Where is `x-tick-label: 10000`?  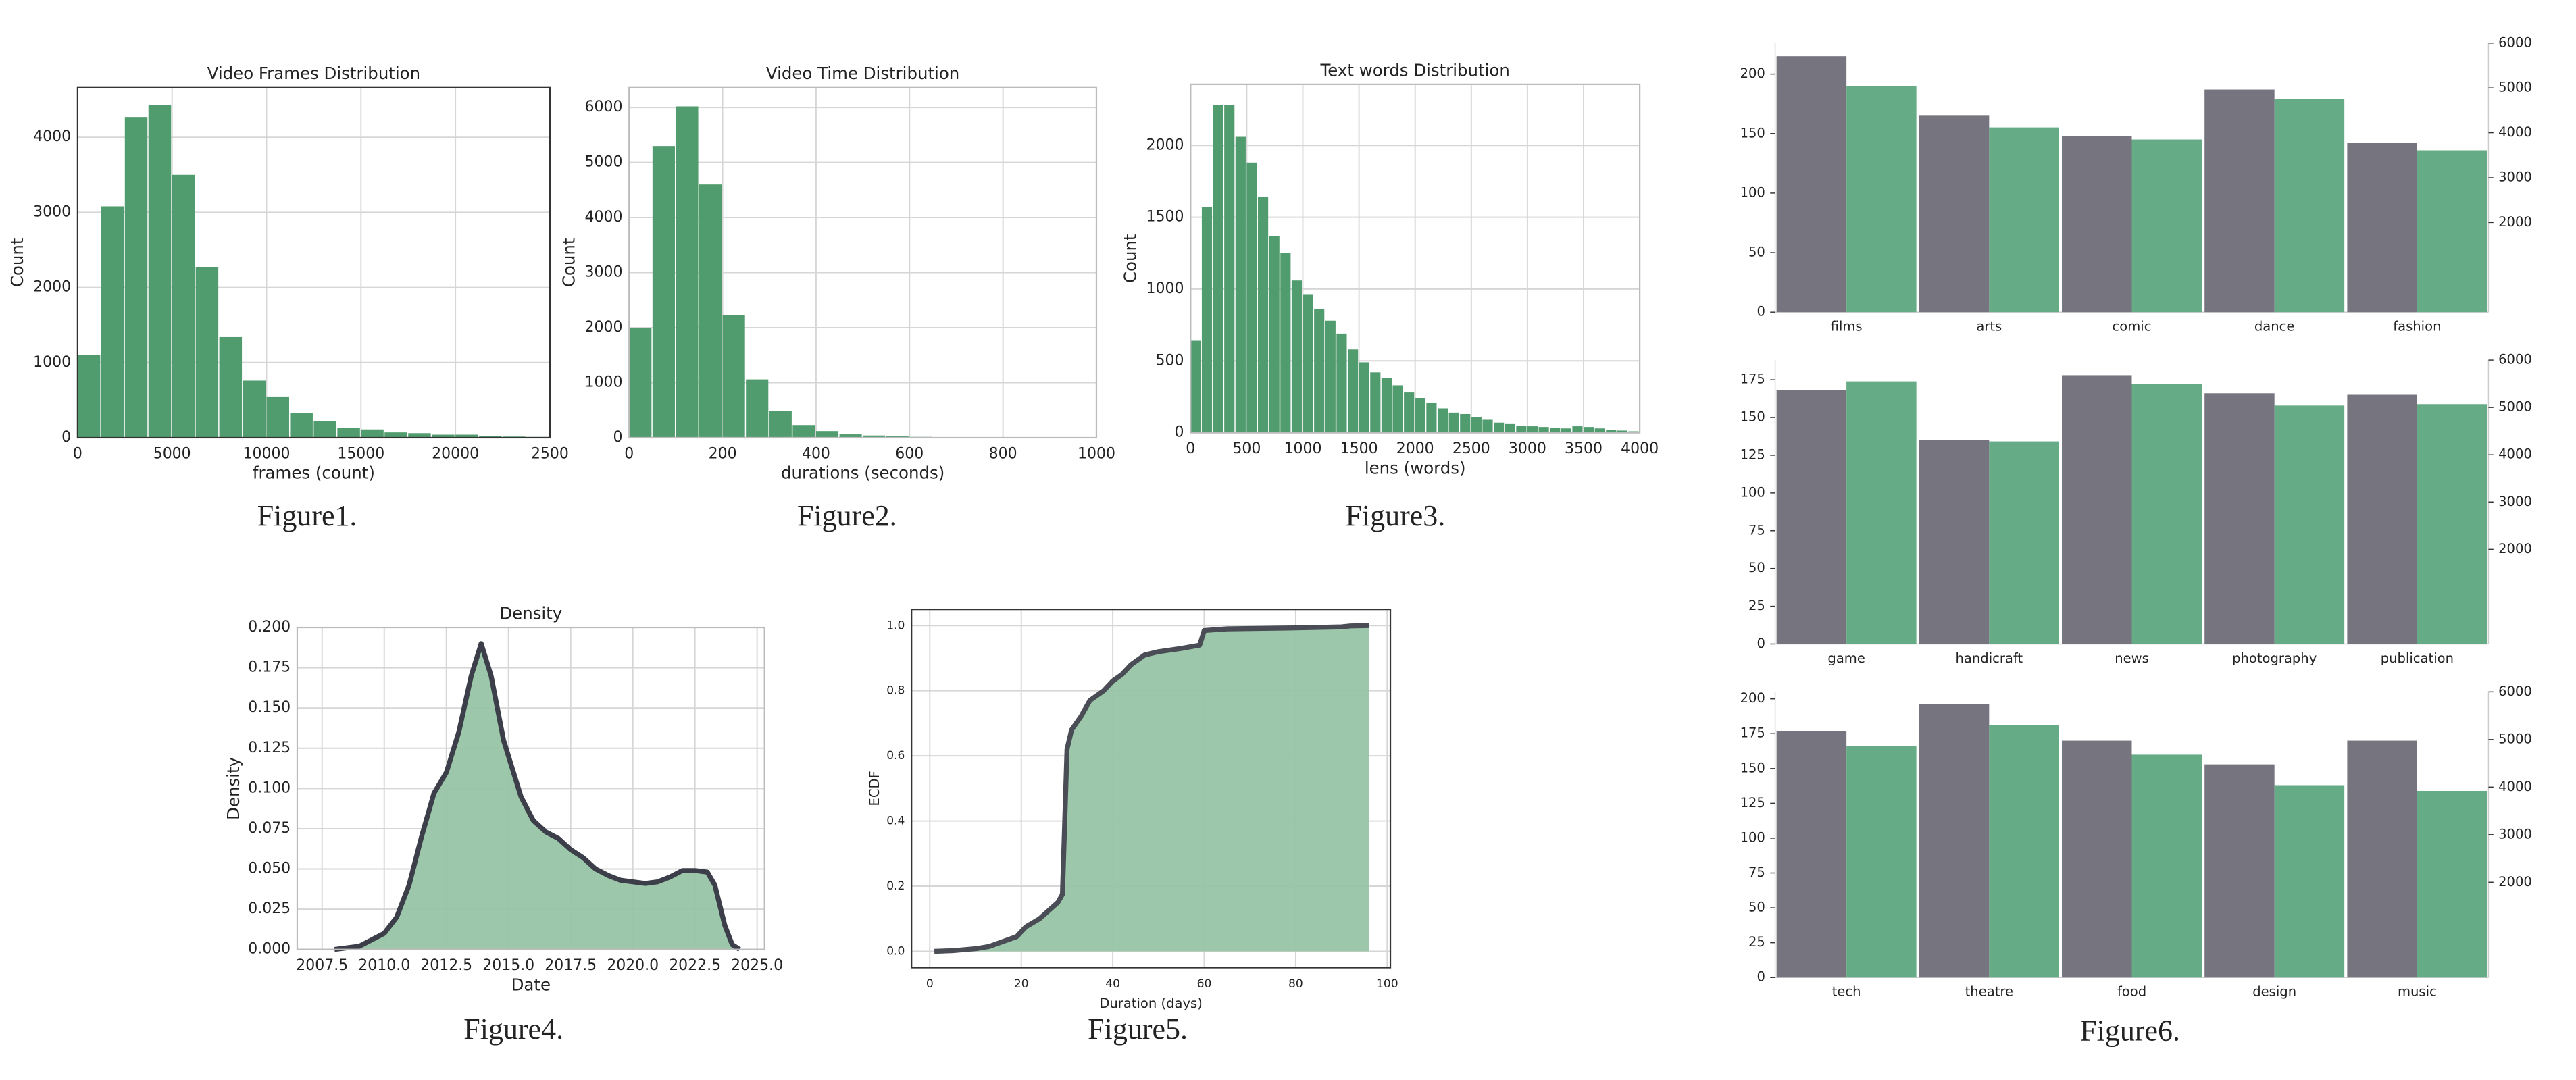 x-tick-label: 10000 is located at coordinates (267, 453).